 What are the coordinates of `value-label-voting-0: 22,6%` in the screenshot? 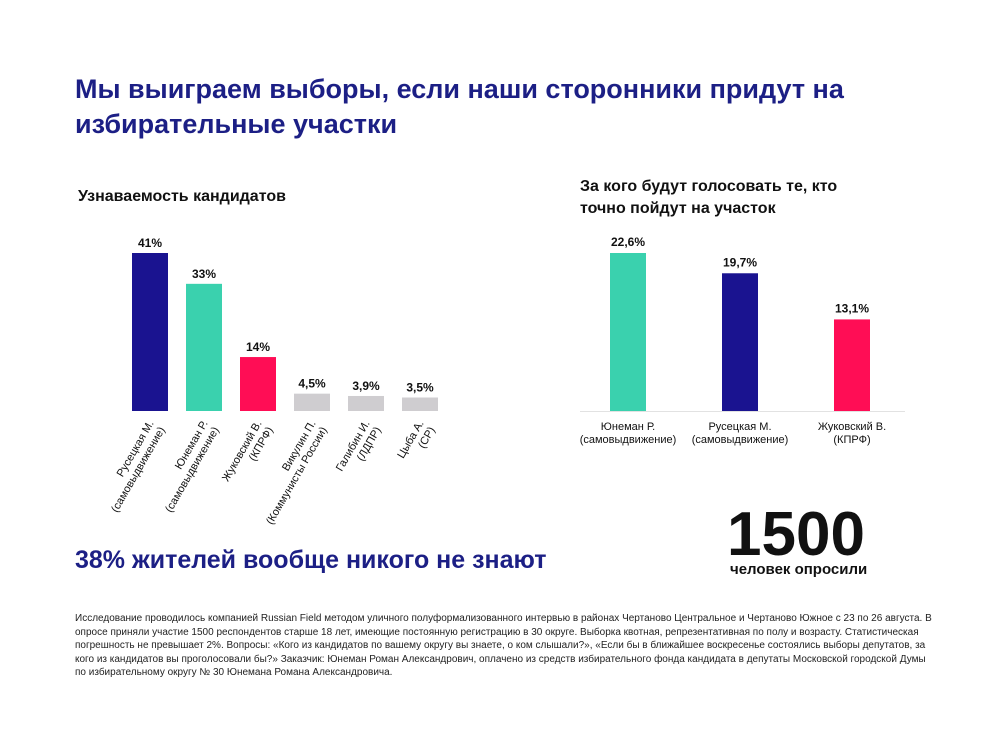 It's located at (628, 242).